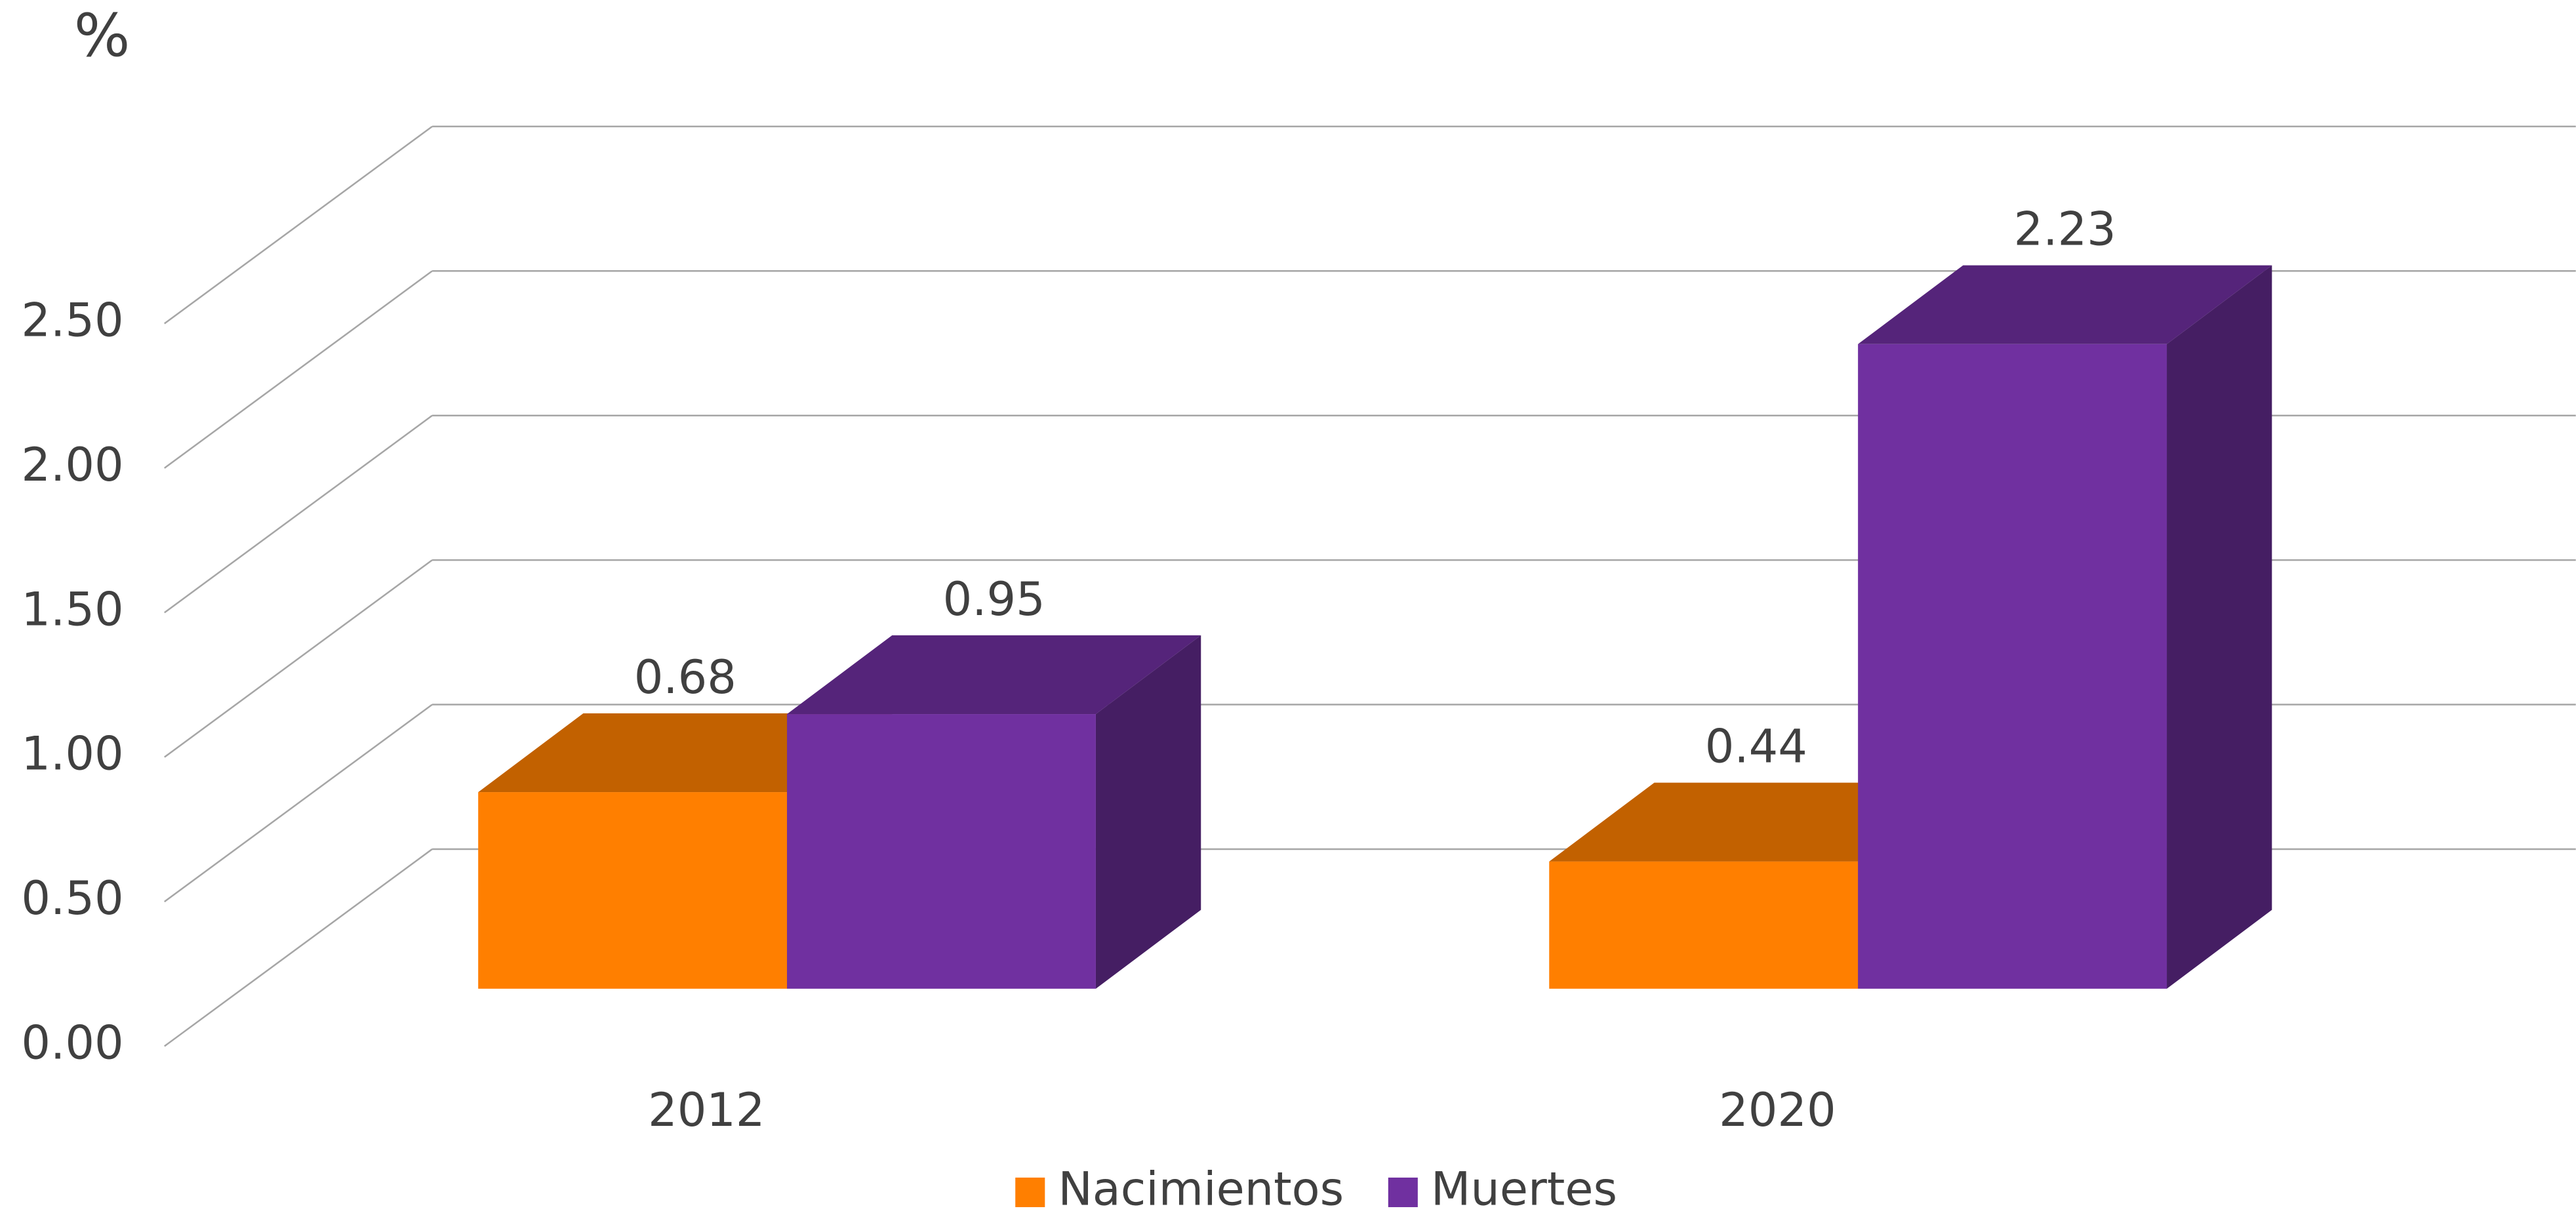 The height and width of the screenshot is (1217, 2576). I want to click on y-tick-label: 2.50, so click(72, 320).